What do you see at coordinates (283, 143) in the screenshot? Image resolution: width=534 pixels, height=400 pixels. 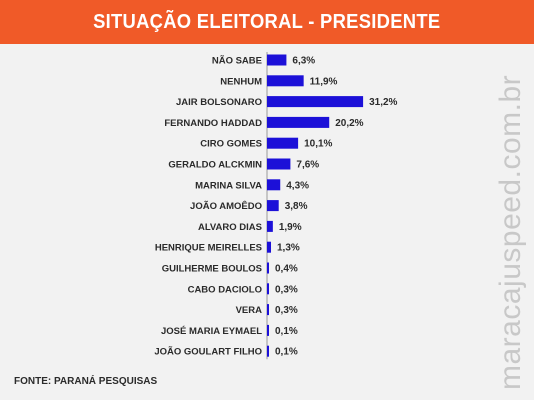 I see `bar-ciro-gomes` at bounding box center [283, 143].